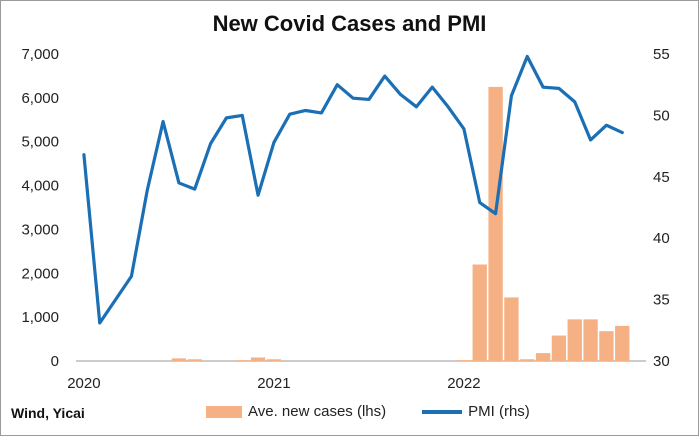 This screenshot has width=699, height=436. I want to click on left-tick-label: 3,000, so click(40, 229).